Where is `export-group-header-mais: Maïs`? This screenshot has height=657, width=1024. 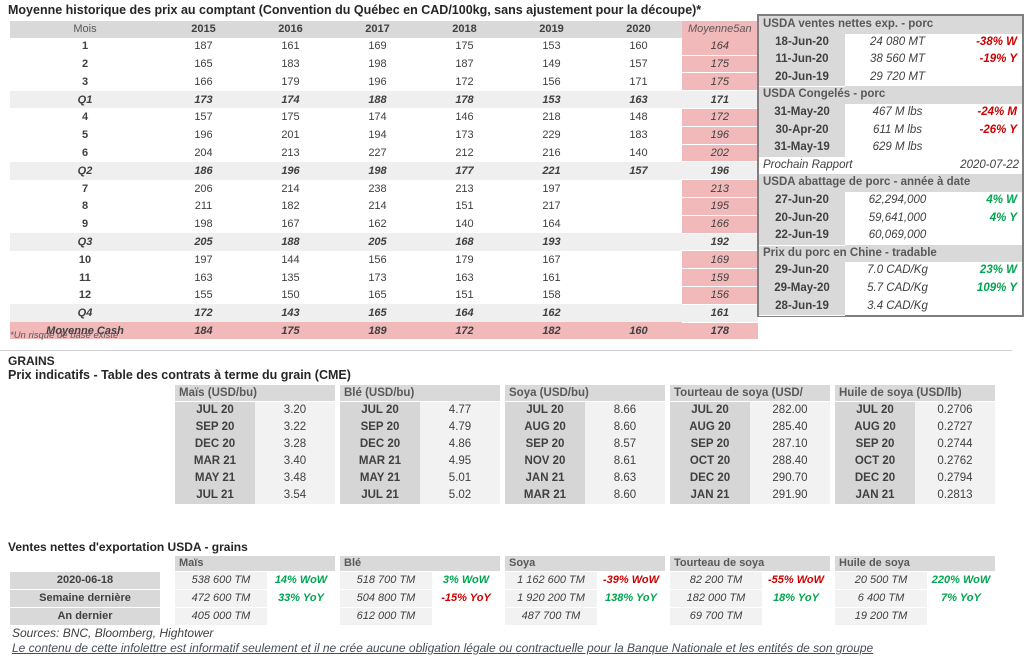 export-group-header-mais: Maïs is located at coordinates (255, 563).